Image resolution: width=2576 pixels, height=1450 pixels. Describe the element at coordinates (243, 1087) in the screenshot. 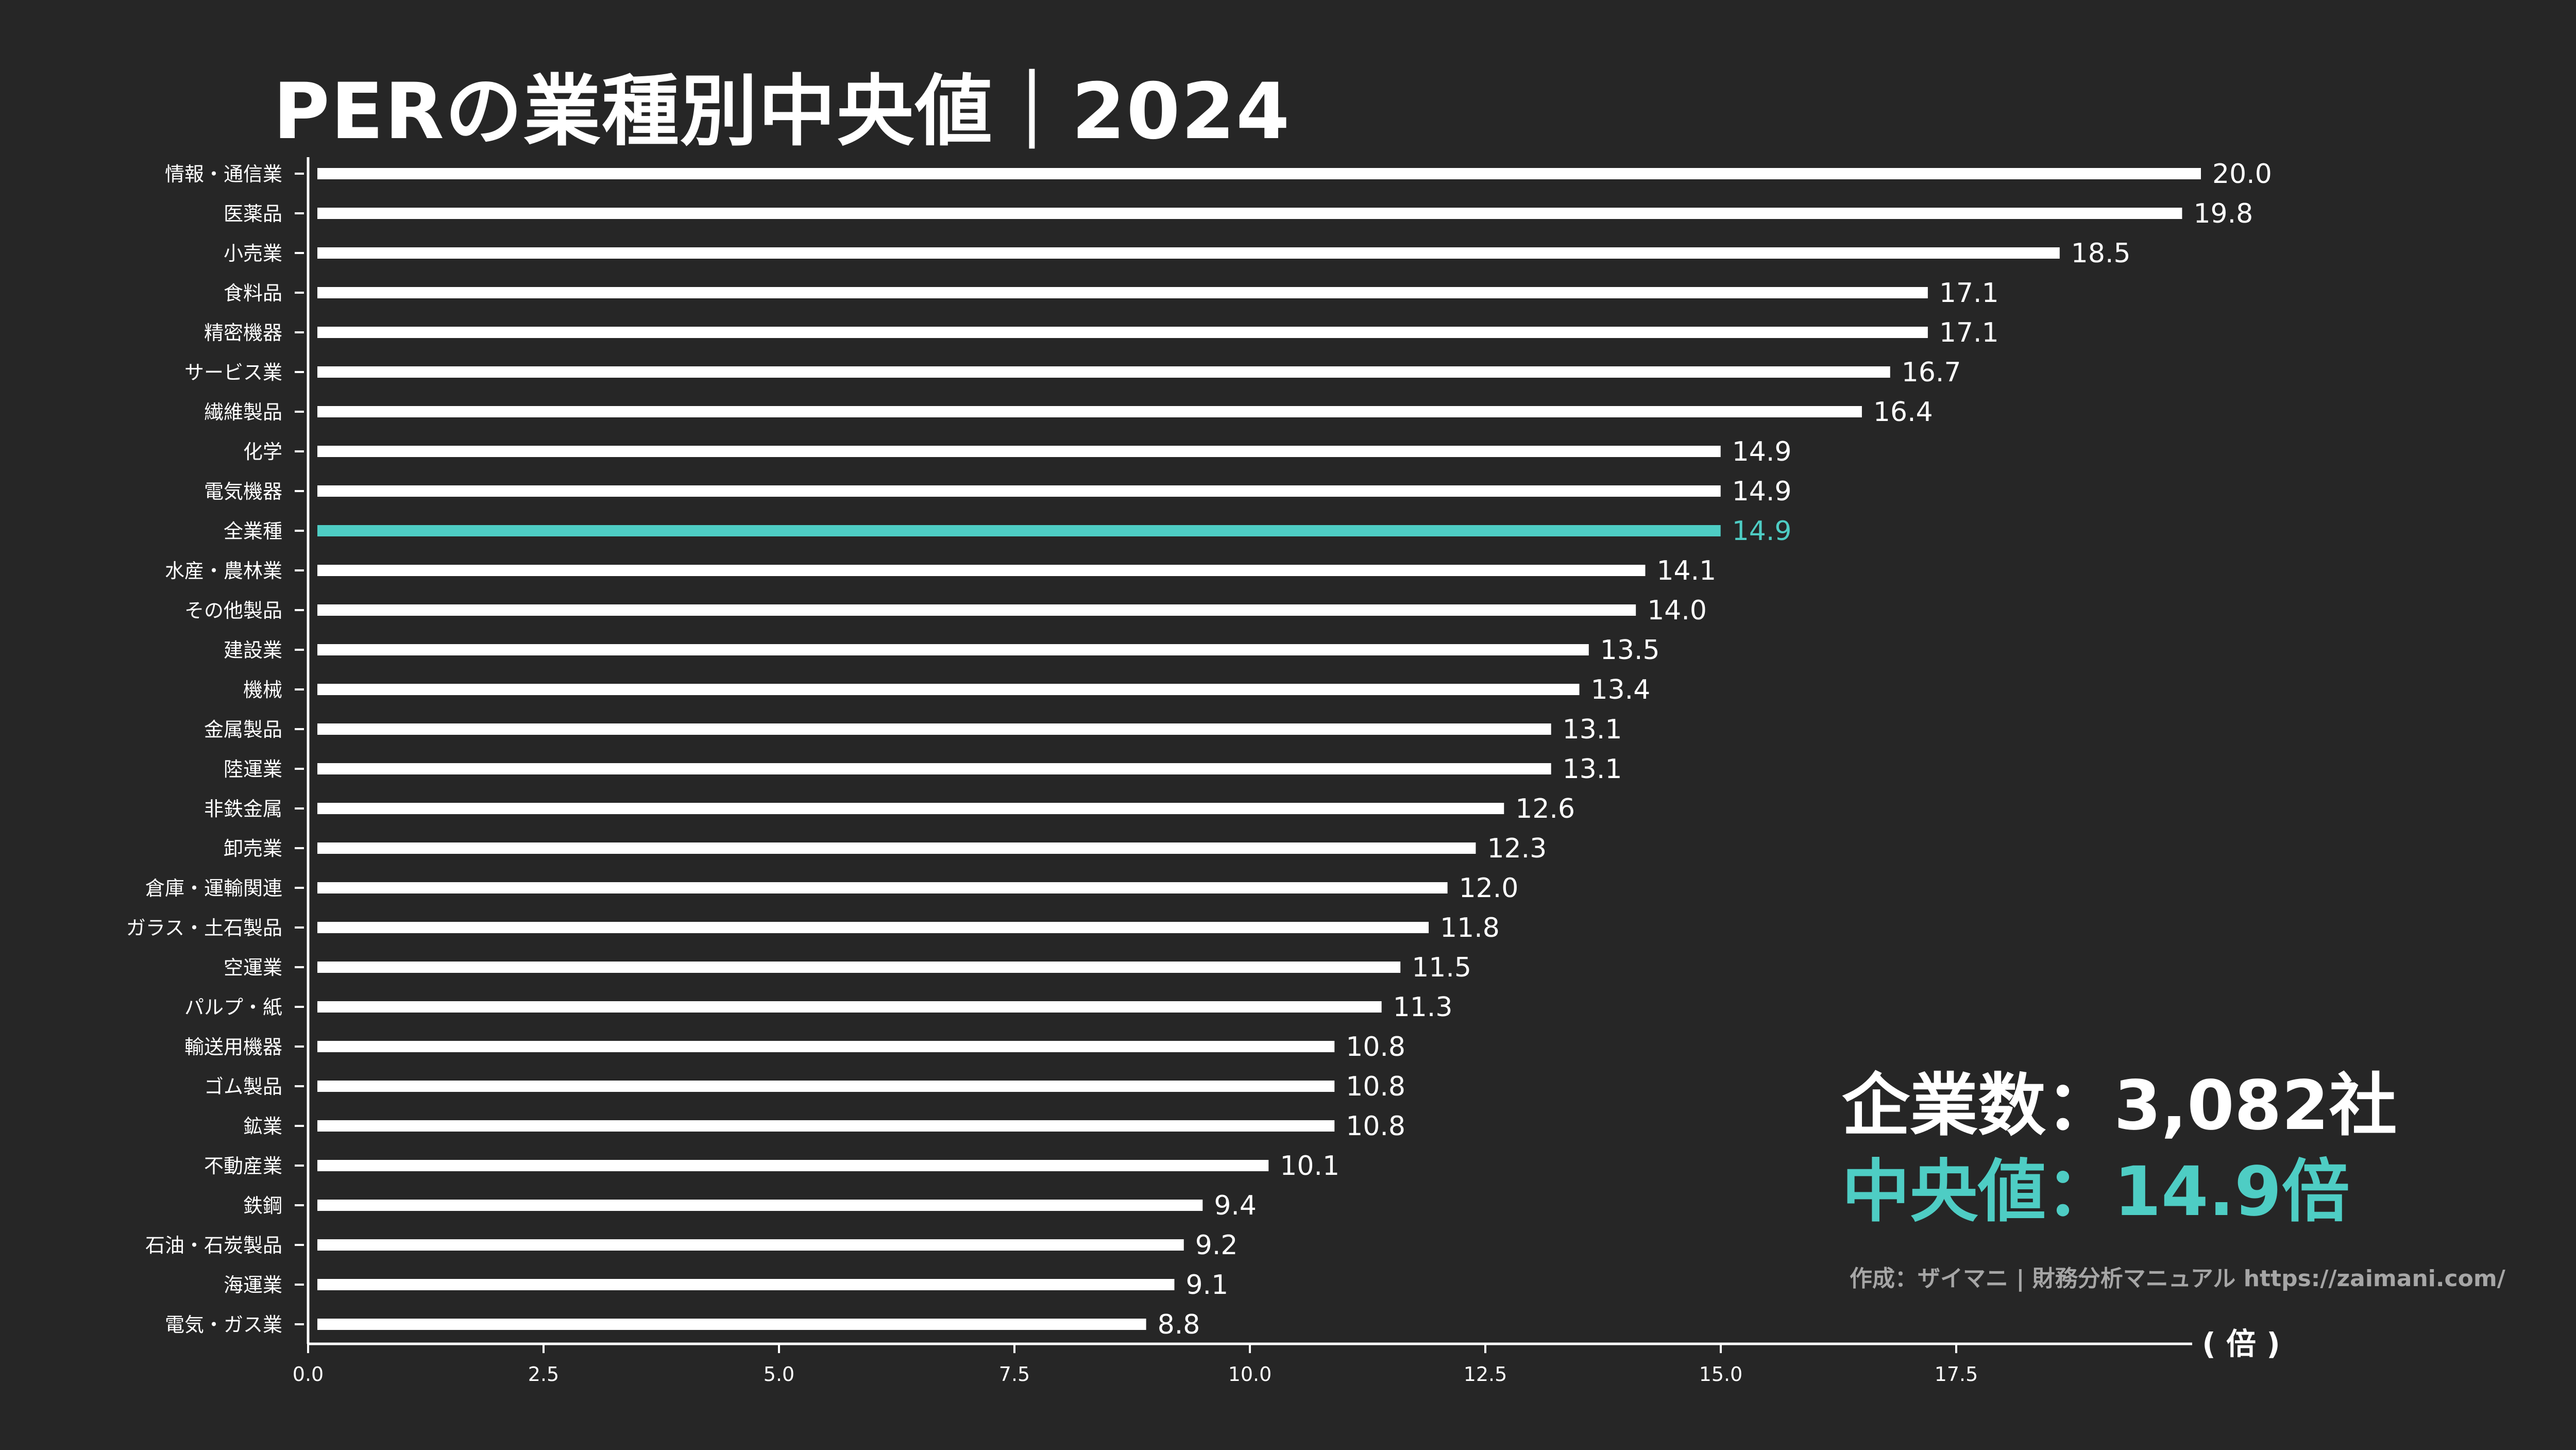

I see `category-label: ゴム製品` at that location.